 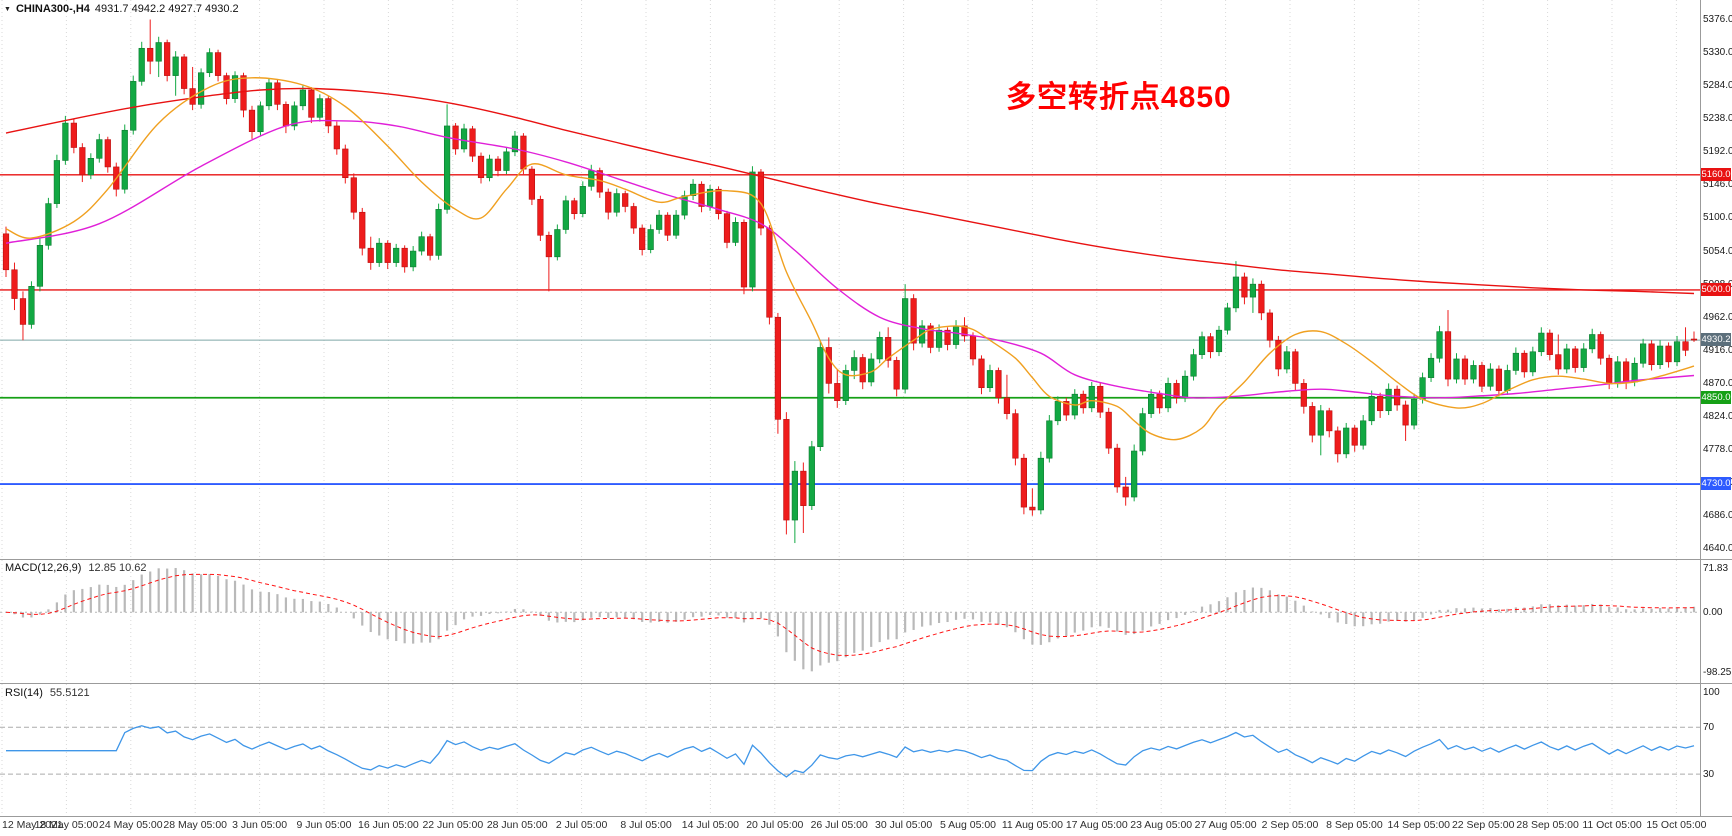 I want to click on price-axis-label: 5146.0, so click(x=1717, y=185).